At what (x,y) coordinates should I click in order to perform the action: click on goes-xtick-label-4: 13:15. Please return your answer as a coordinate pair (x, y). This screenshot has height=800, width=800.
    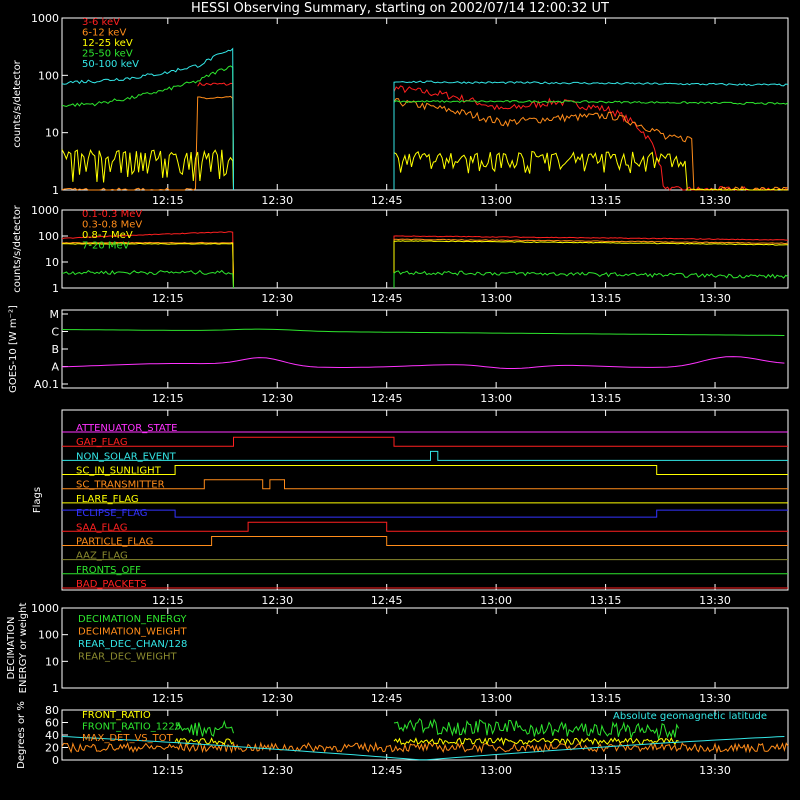
    Looking at the image, I should click on (606, 398).